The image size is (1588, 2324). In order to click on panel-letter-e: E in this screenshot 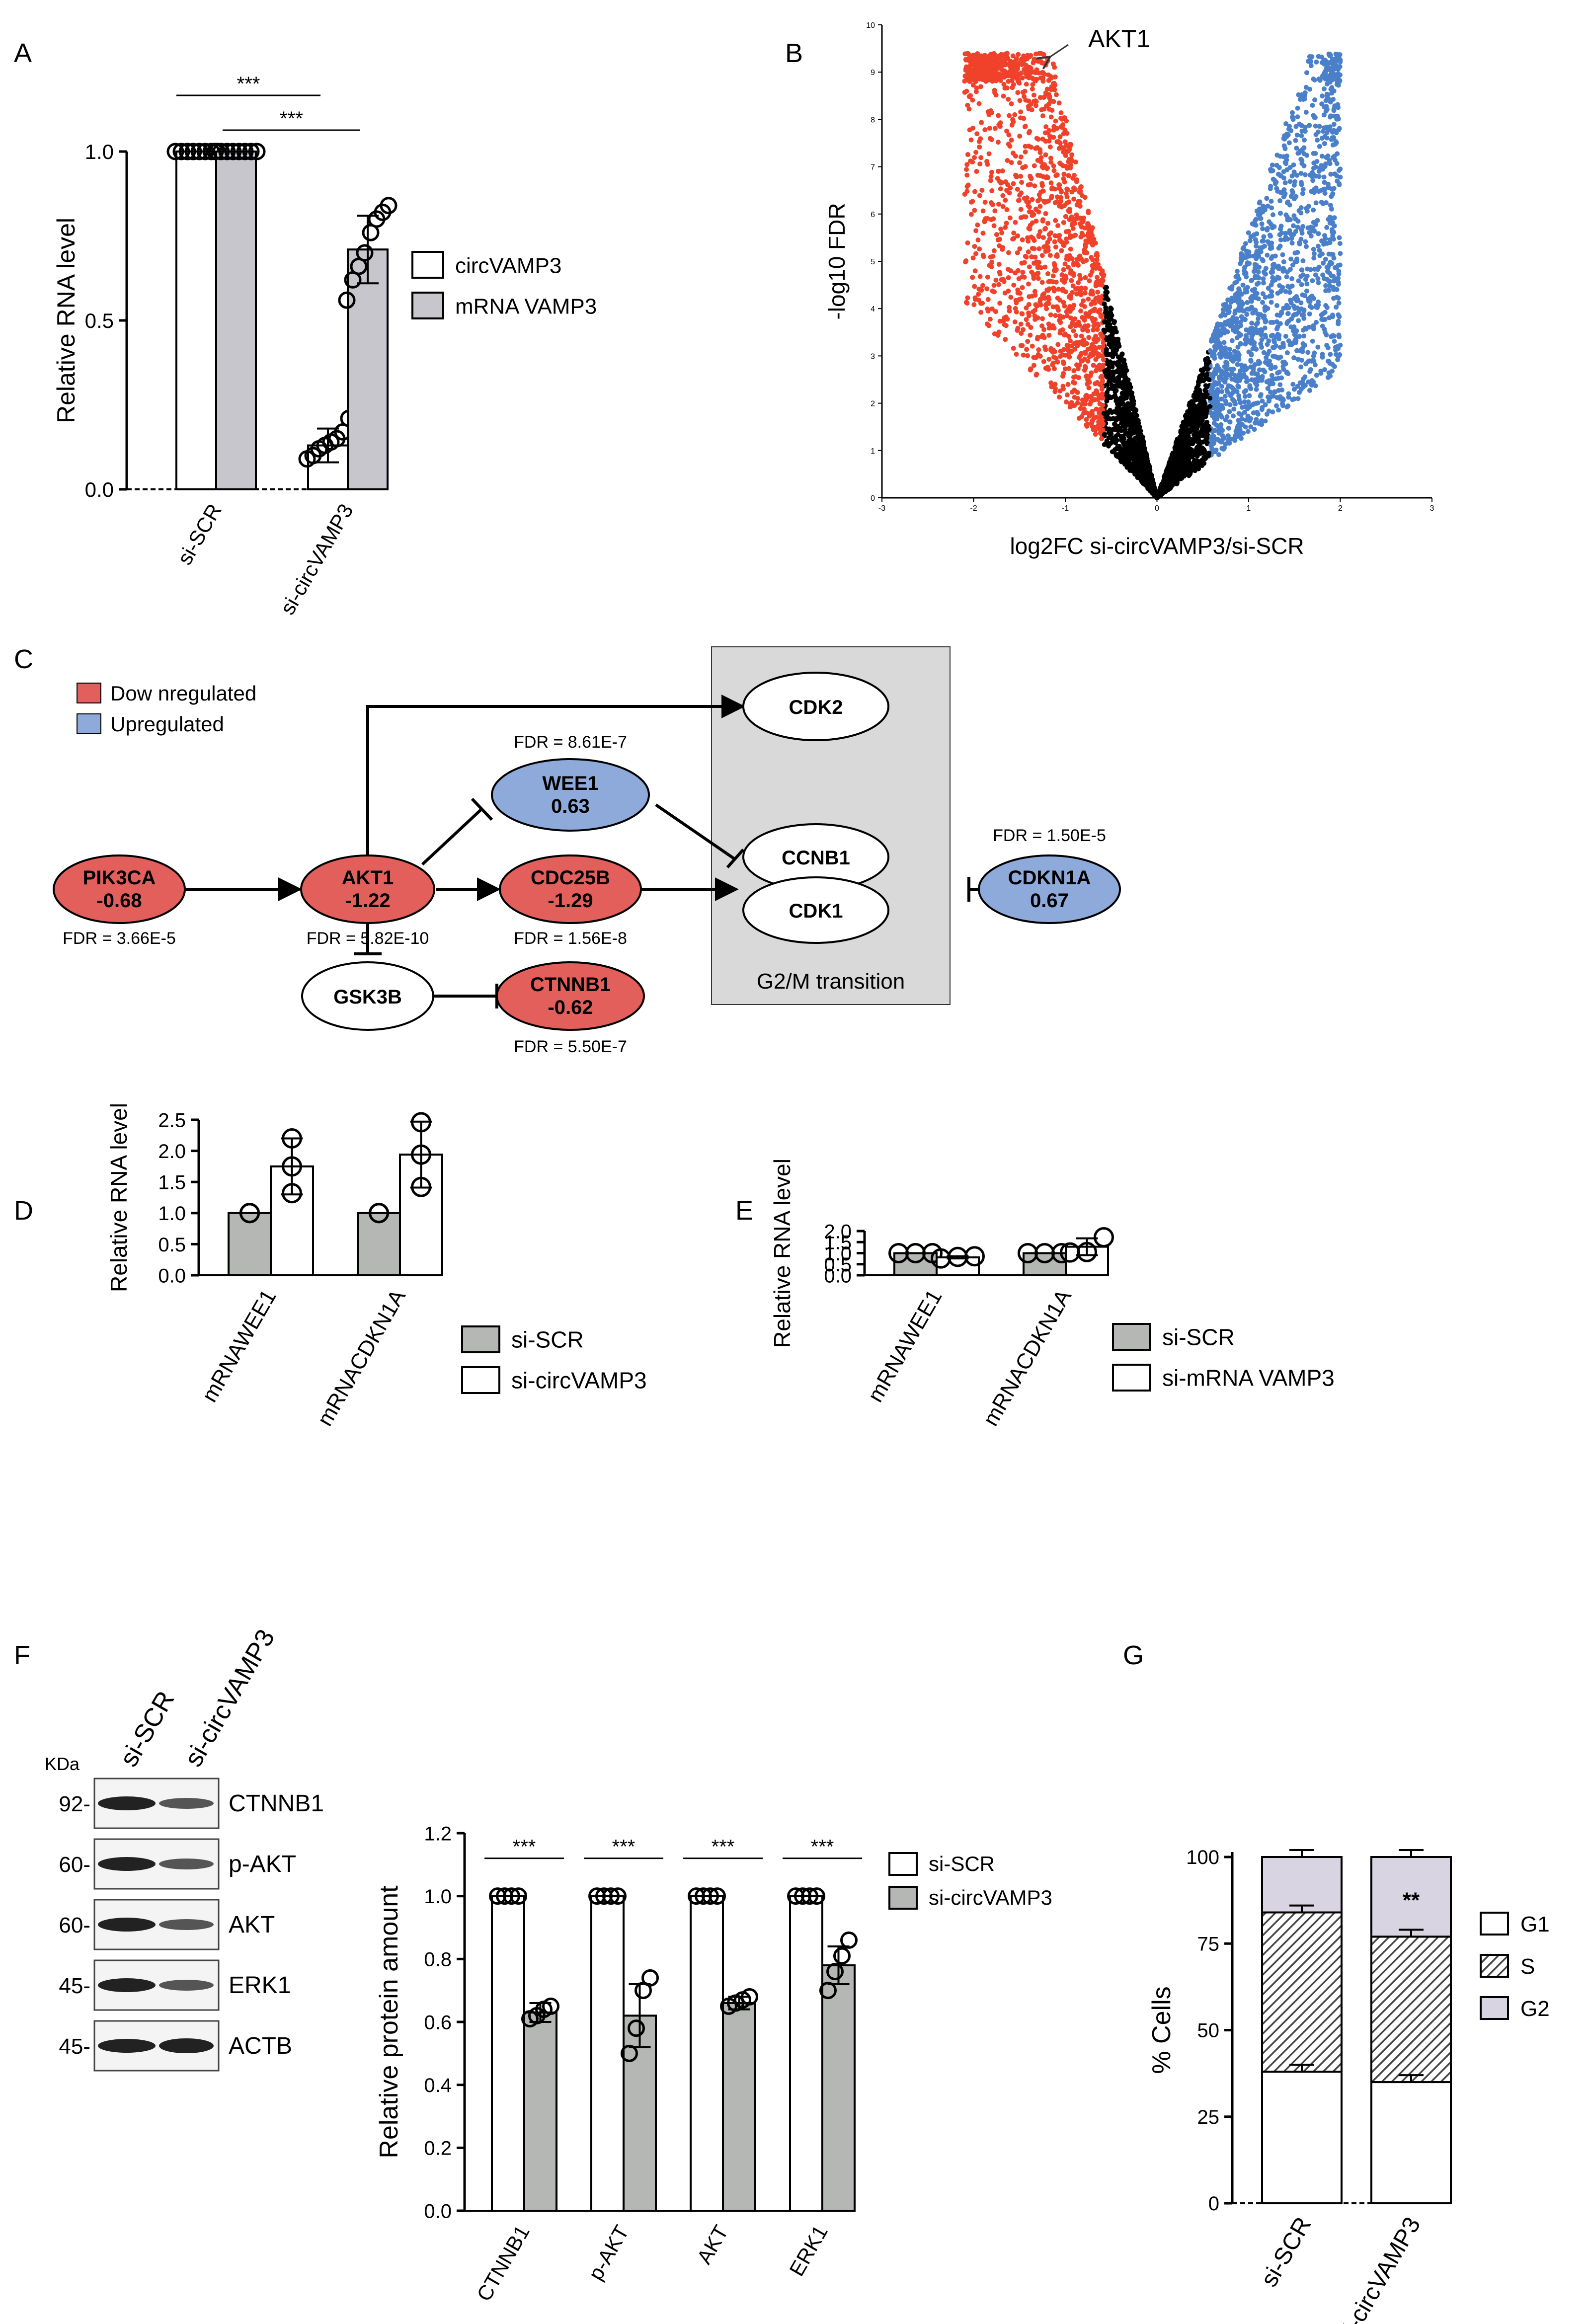, I will do `click(744, 1211)`.